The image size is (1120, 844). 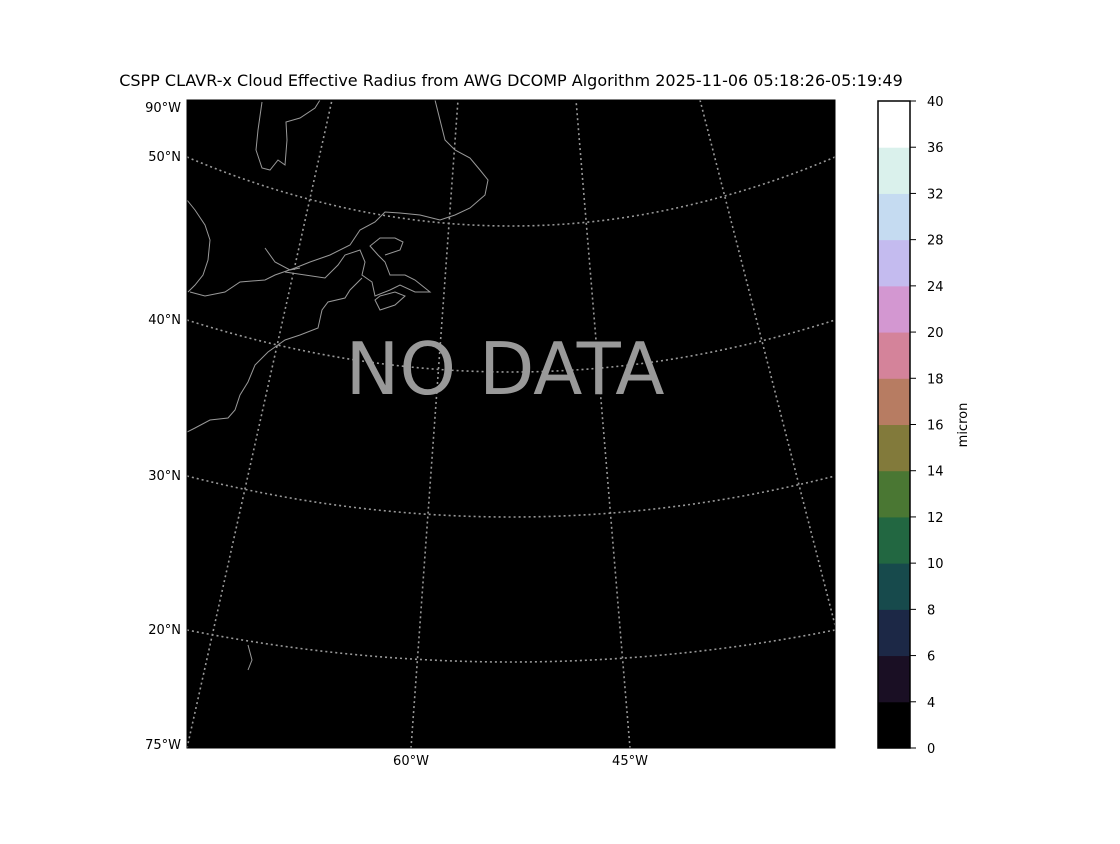 I want to click on colorbar-tick-label: 14, so click(x=935, y=472).